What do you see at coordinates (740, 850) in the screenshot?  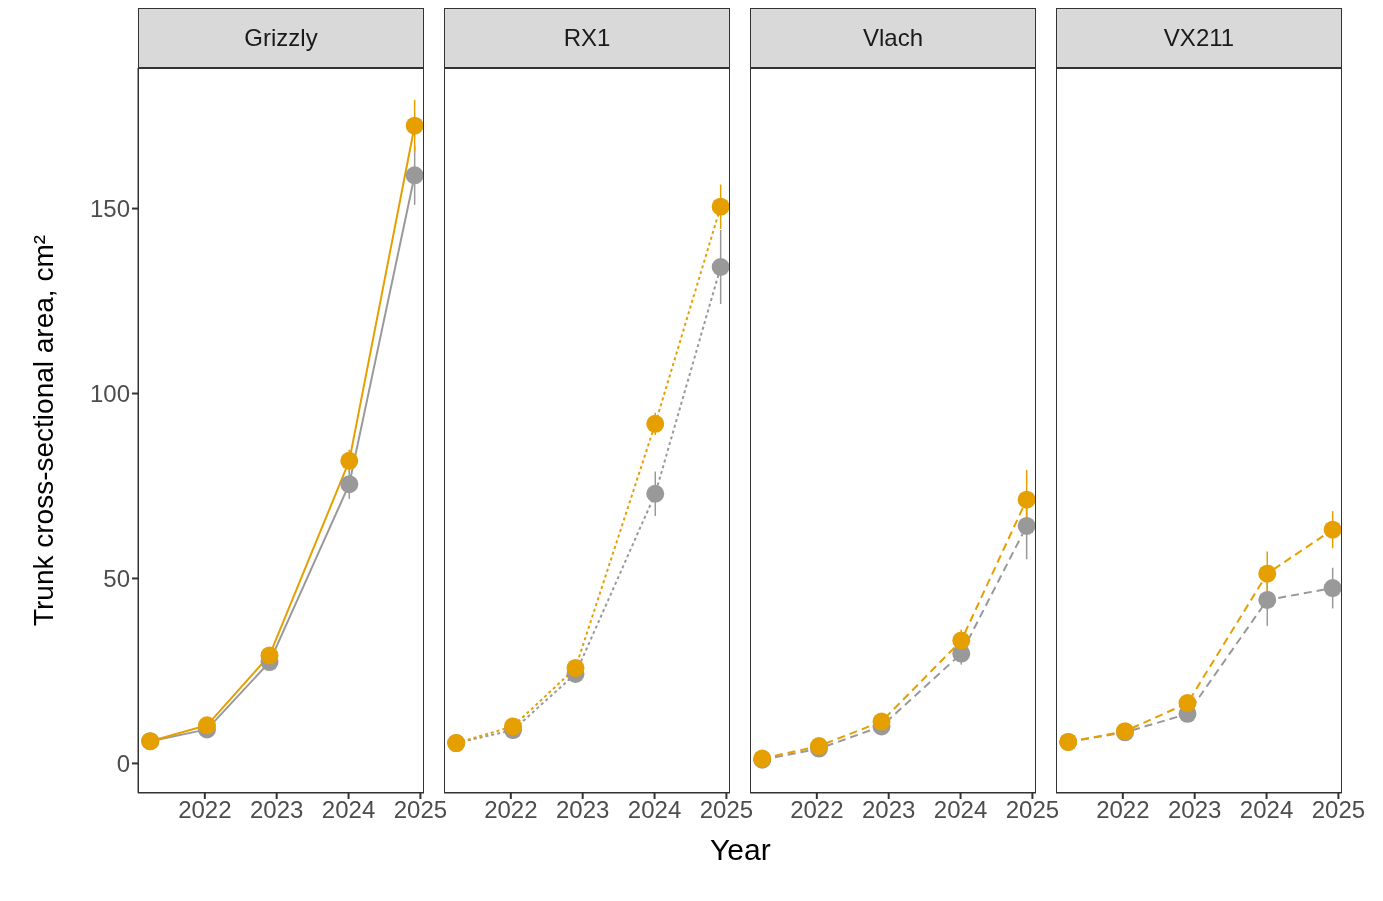 I see `x-axis-title: Year` at bounding box center [740, 850].